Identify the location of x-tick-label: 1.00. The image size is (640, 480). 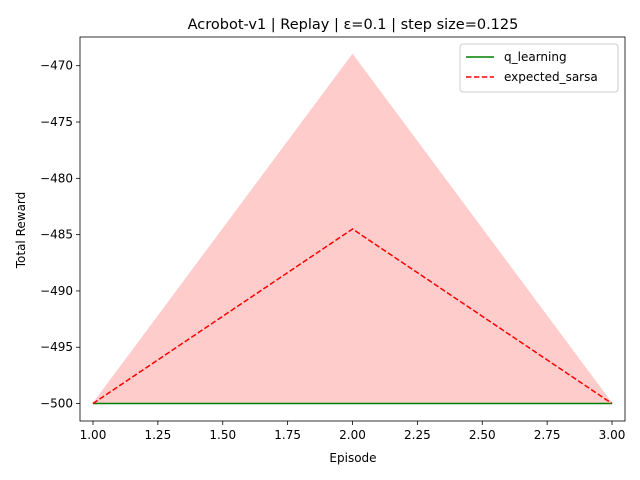
(93, 435).